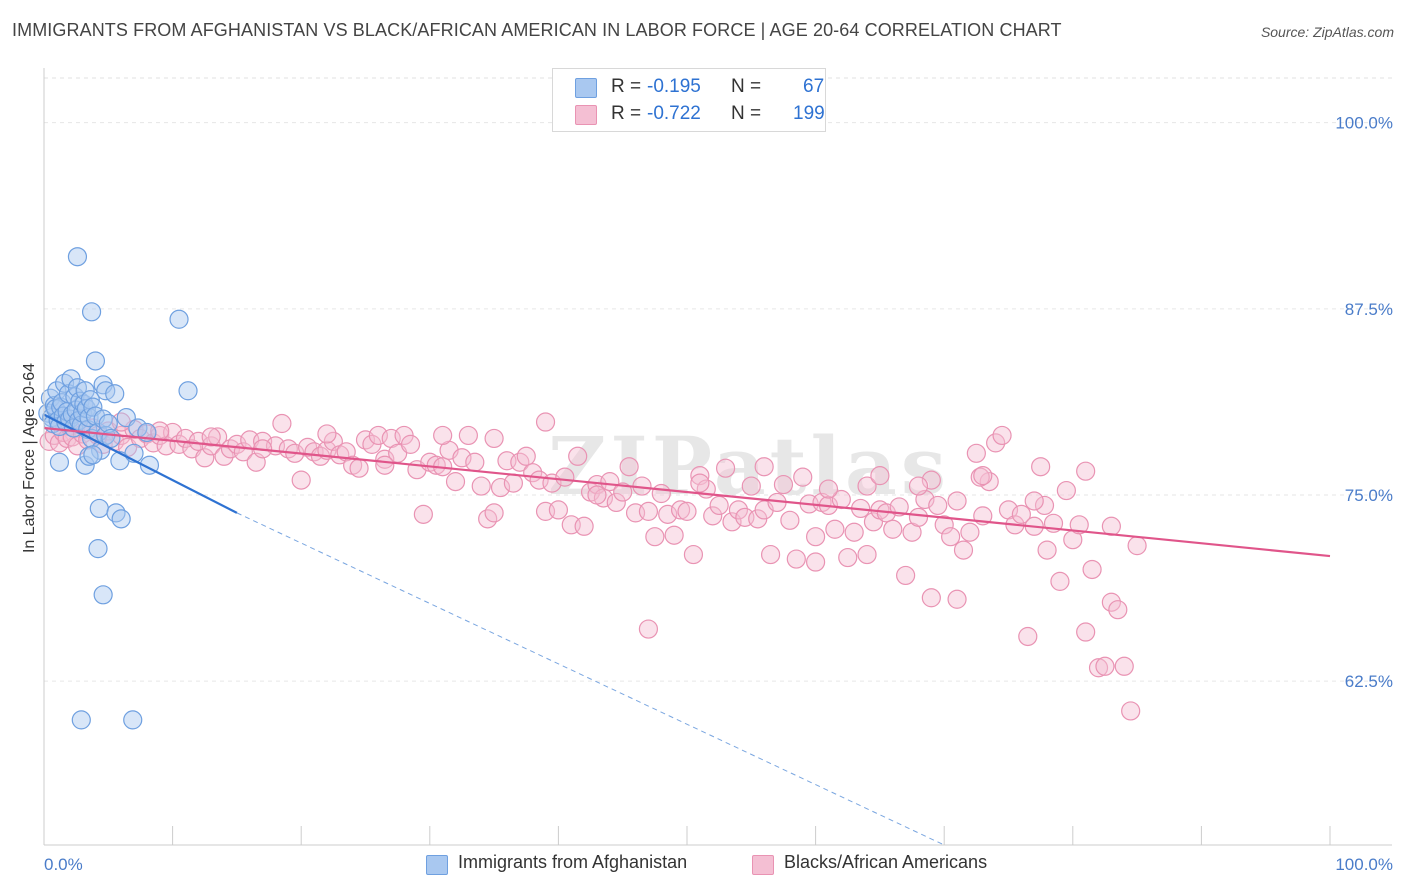 This screenshot has width=1406, height=892. I want to click on y-axis-label: In Labor Force | Age 20-64, so click(29, 458).